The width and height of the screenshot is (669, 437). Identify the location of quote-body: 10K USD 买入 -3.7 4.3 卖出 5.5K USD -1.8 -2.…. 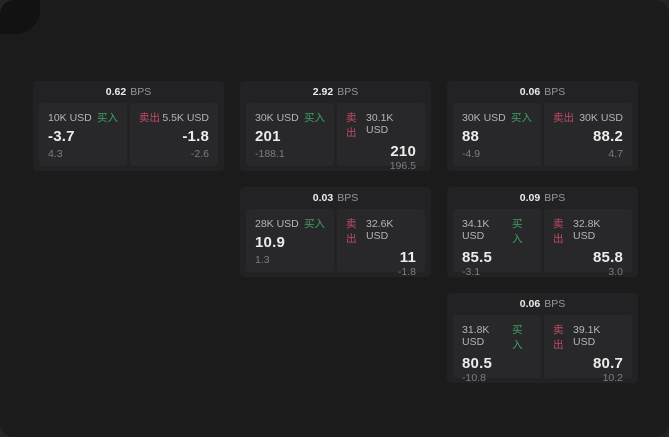
(128, 134).